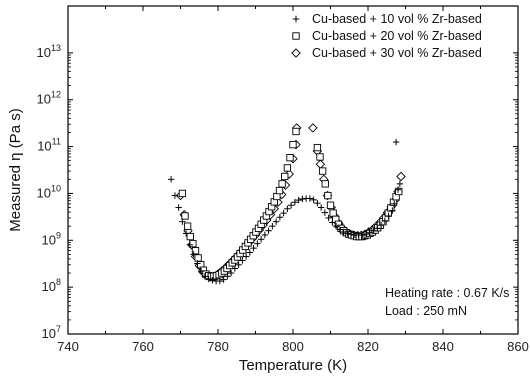  Describe the element at coordinates (68, 346) in the screenshot. I see `x-tick-label: 740` at that location.